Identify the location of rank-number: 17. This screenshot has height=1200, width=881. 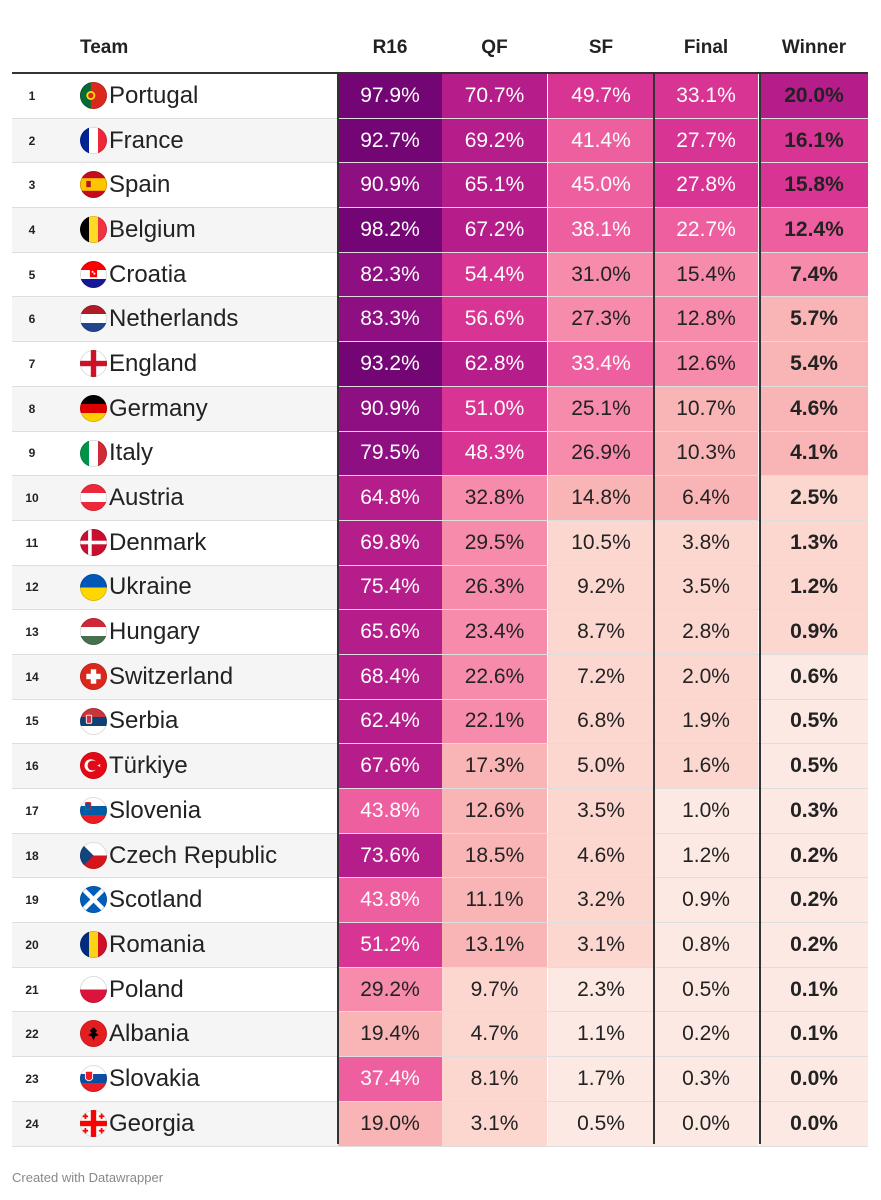
(32, 810).